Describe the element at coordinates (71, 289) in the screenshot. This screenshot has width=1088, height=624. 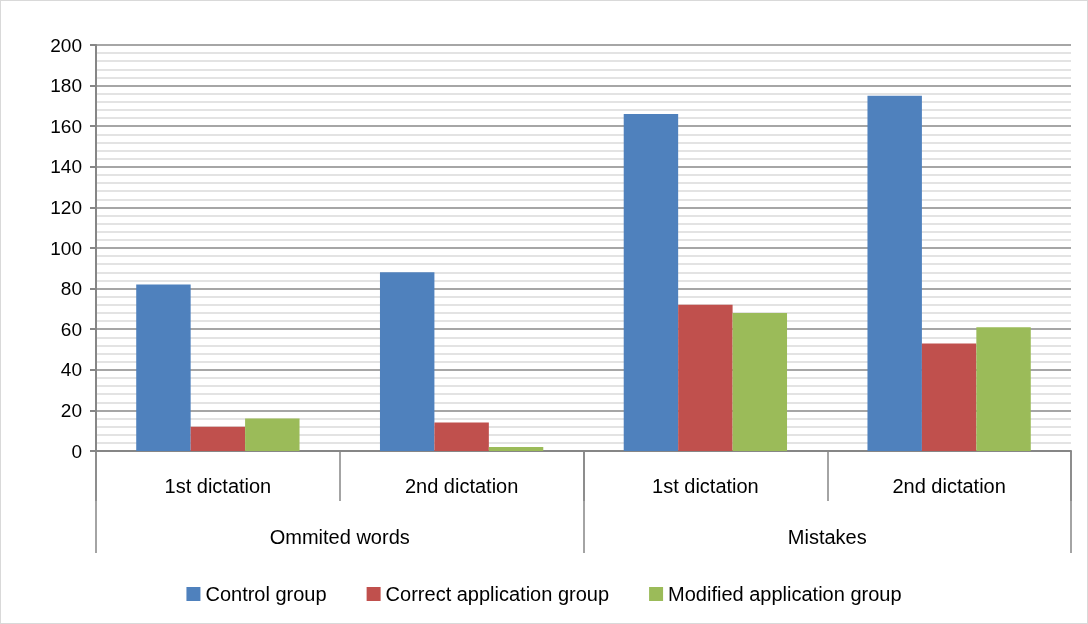
I see `y-tick-label: 80` at that location.